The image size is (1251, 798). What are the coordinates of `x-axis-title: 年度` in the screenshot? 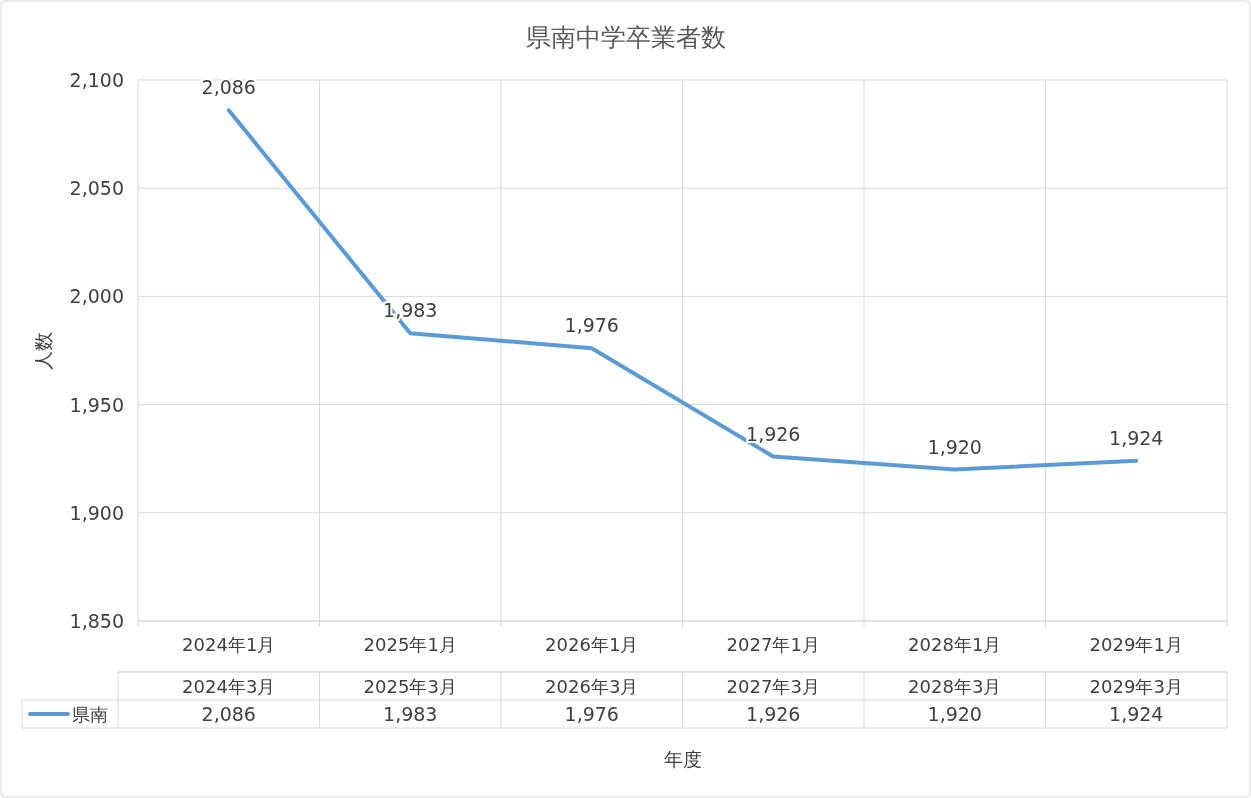 It's located at (682, 759).